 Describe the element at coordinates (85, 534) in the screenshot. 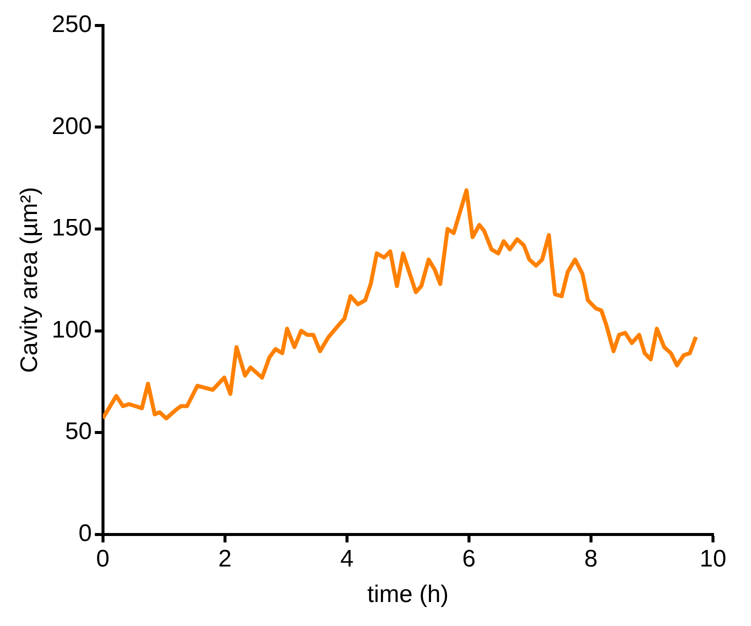

I see `y-tick-label: 0` at that location.